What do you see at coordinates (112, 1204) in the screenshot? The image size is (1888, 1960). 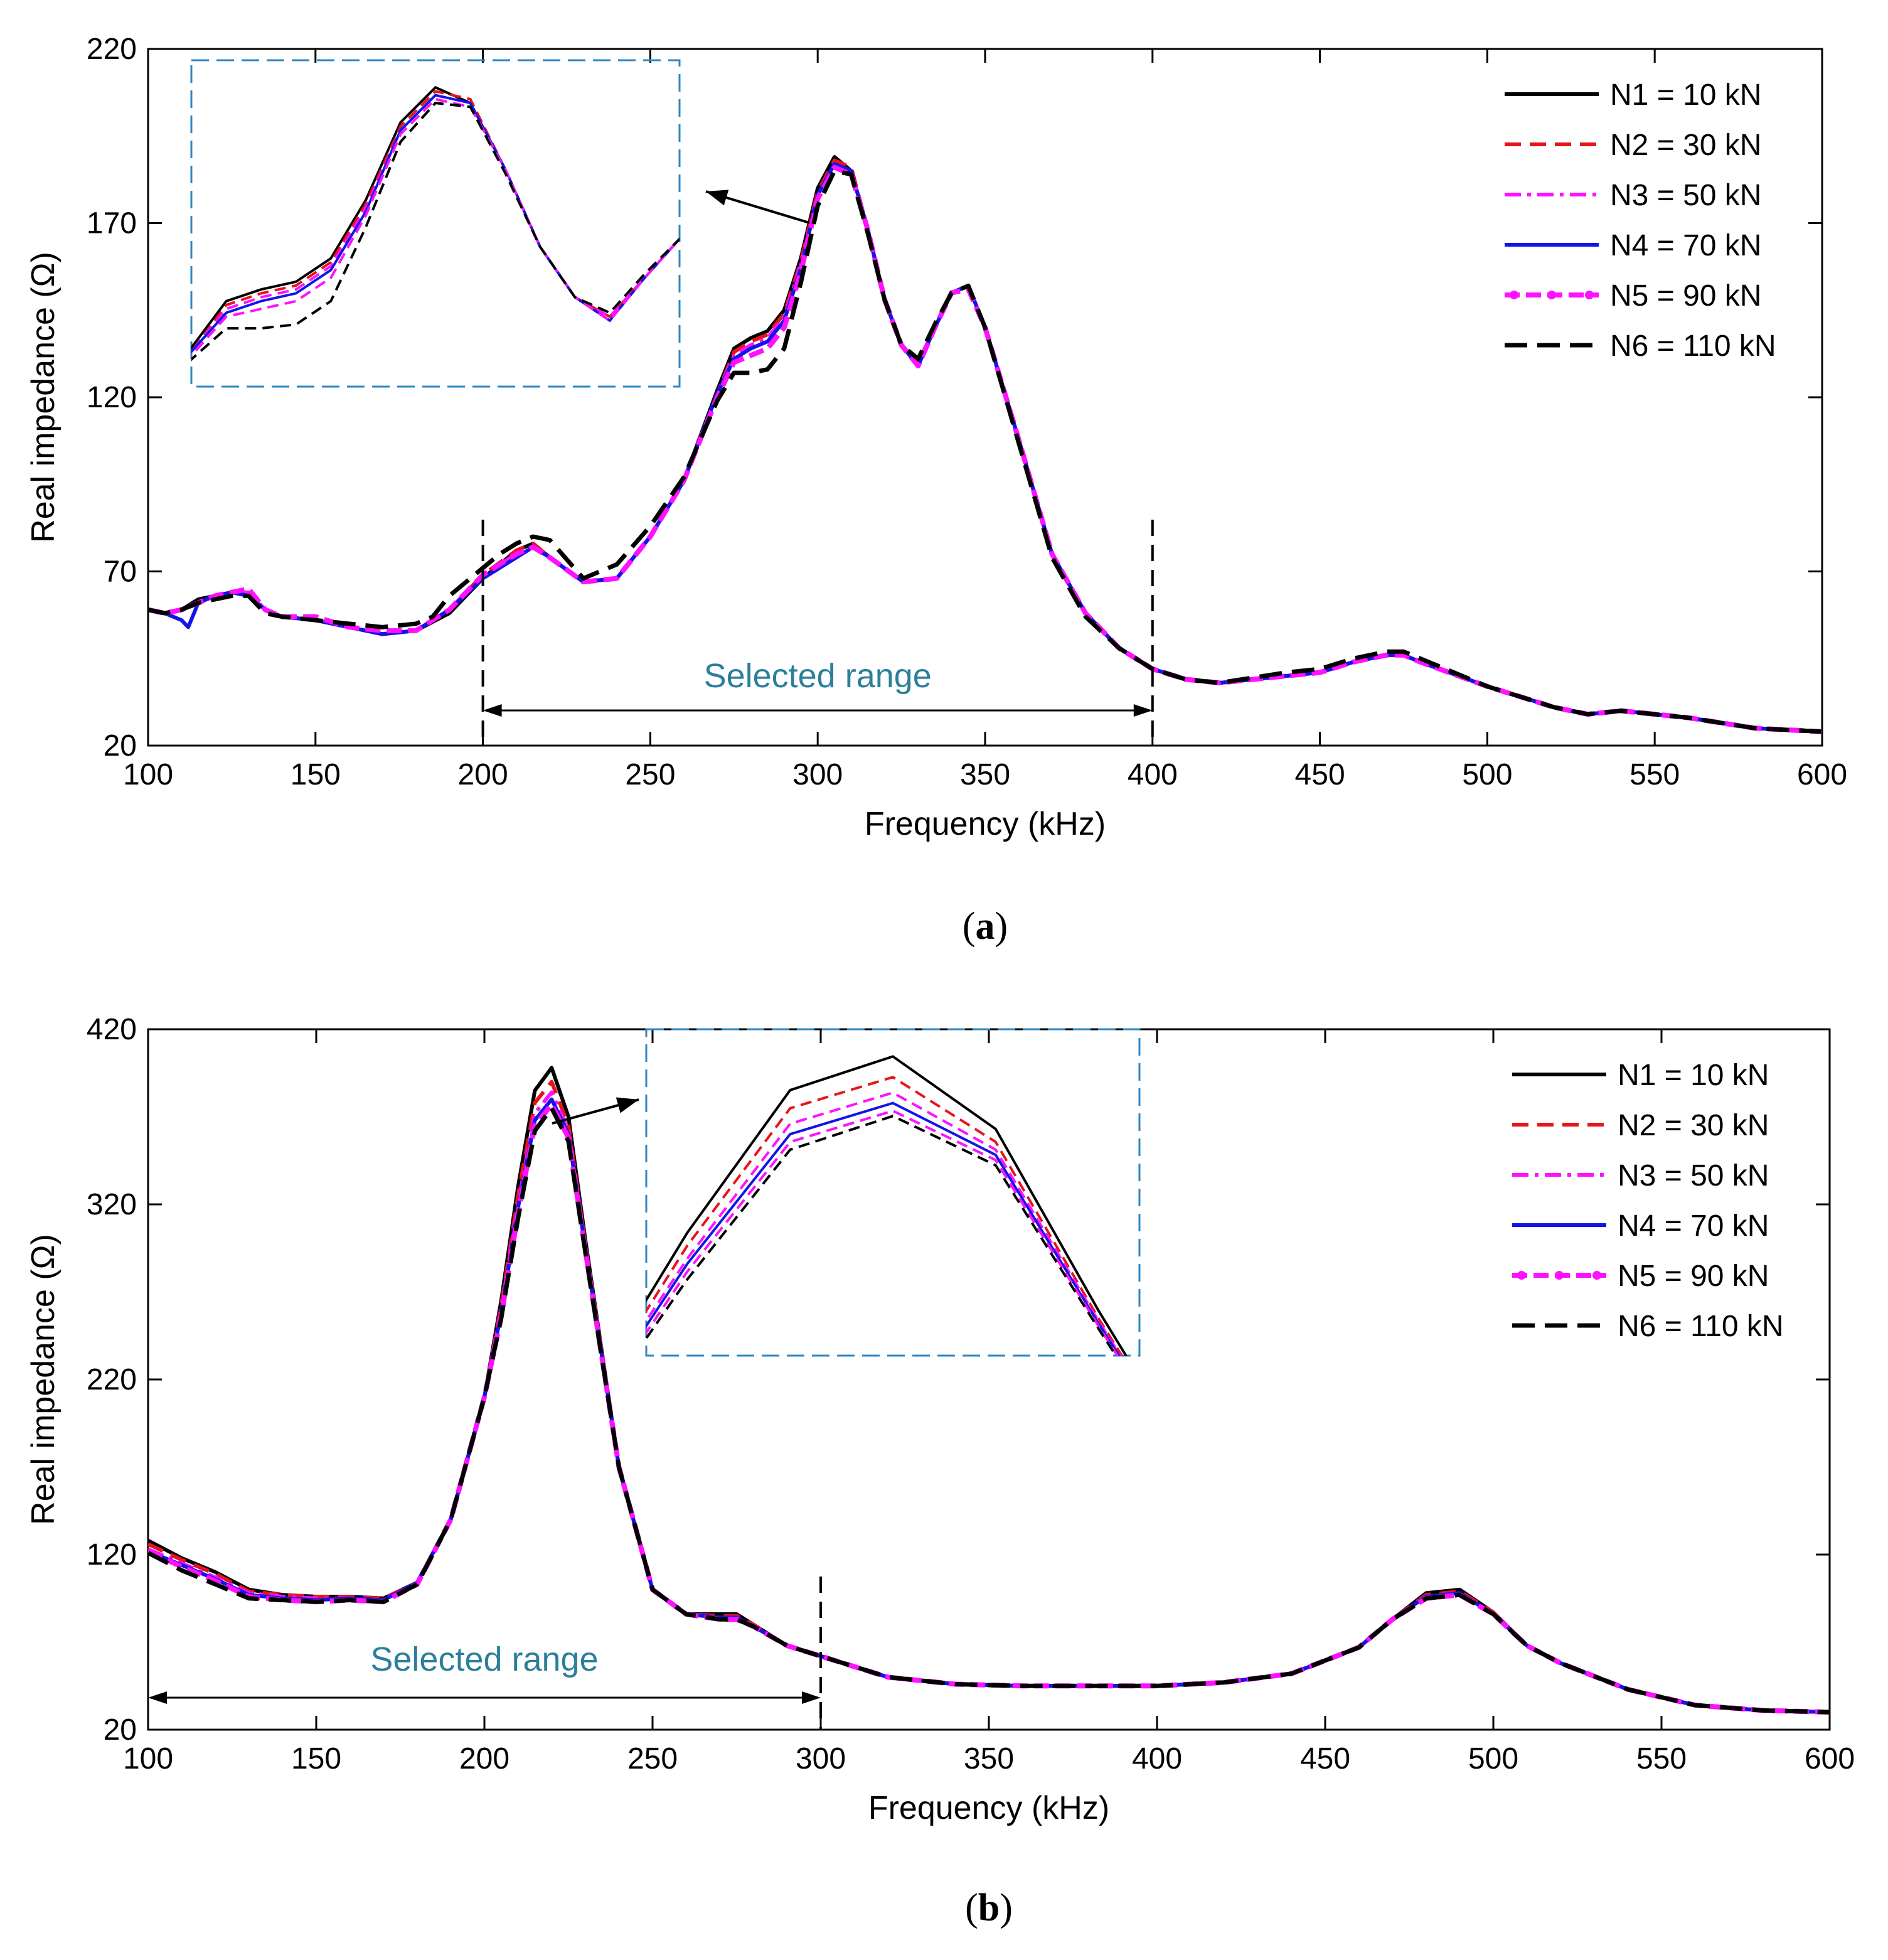 I see `y-tick-label: 320` at bounding box center [112, 1204].